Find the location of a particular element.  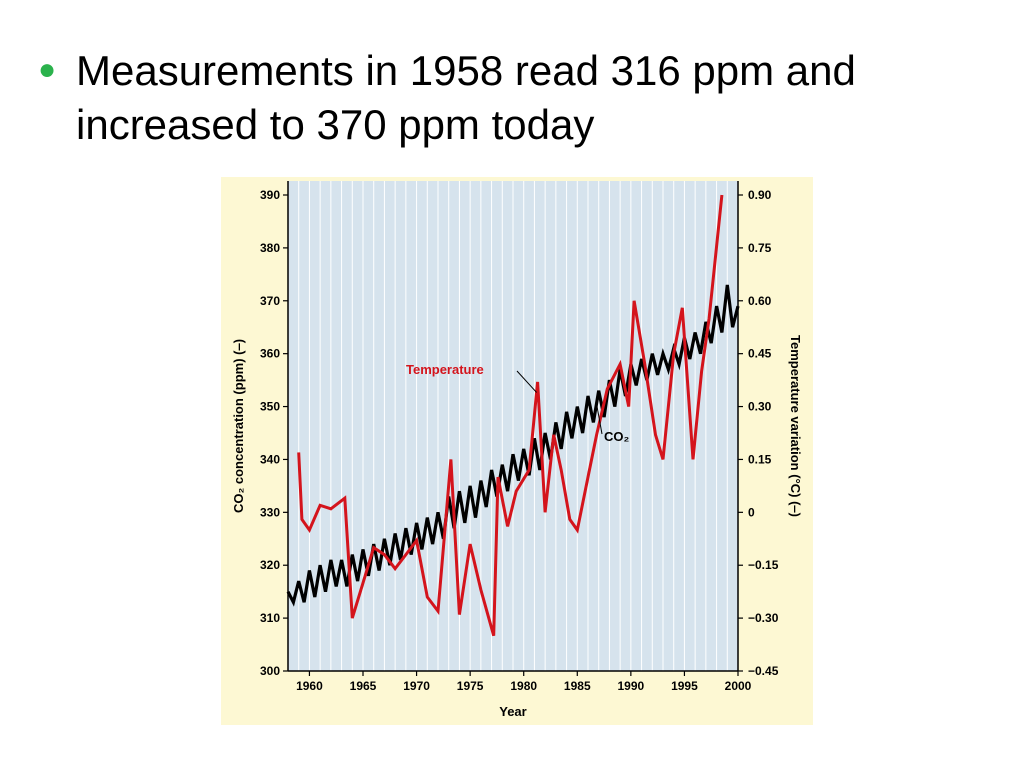

left-y-tick-label: 360 is located at coordinates (270, 354).